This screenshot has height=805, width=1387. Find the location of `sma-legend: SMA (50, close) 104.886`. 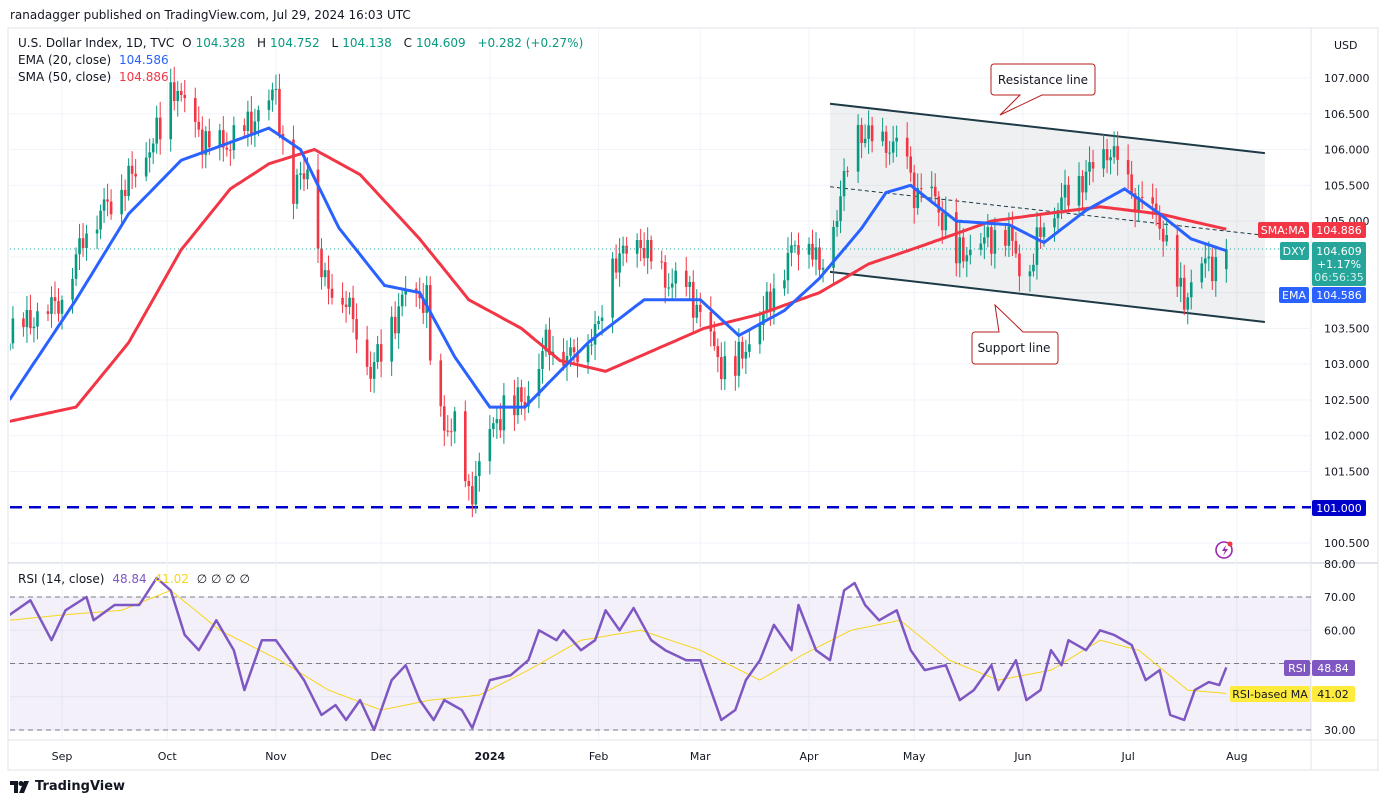

sma-legend: SMA (50, close) 104.886 is located at coordinates (95, 77).